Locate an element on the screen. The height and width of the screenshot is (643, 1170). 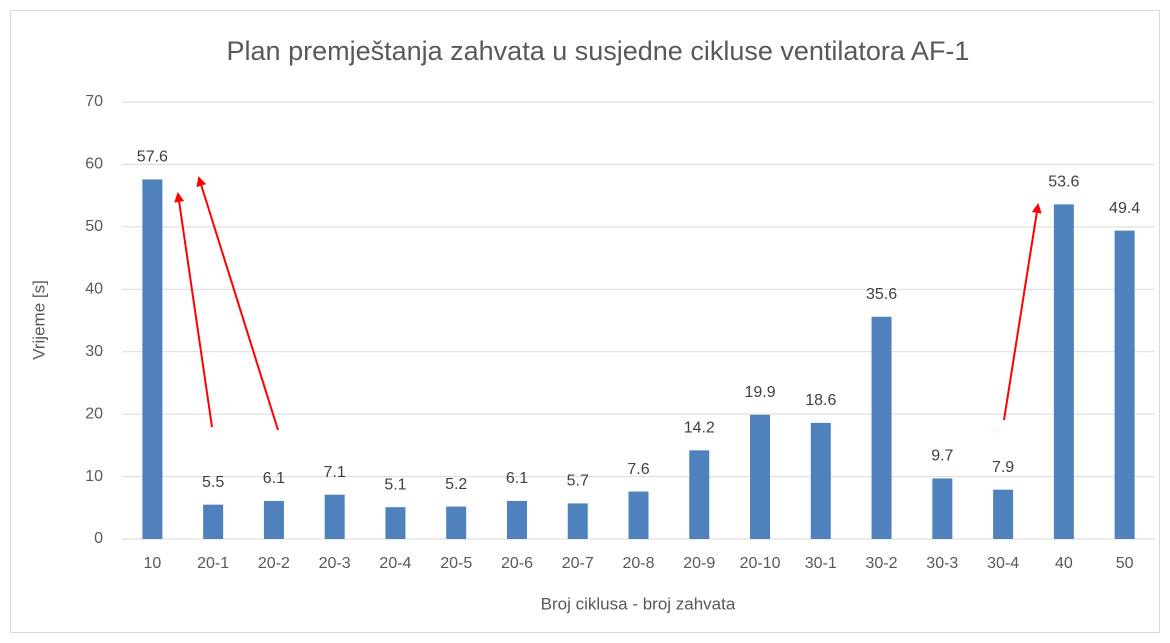
value-label: 14.2 is located at coordinates (699, 428).